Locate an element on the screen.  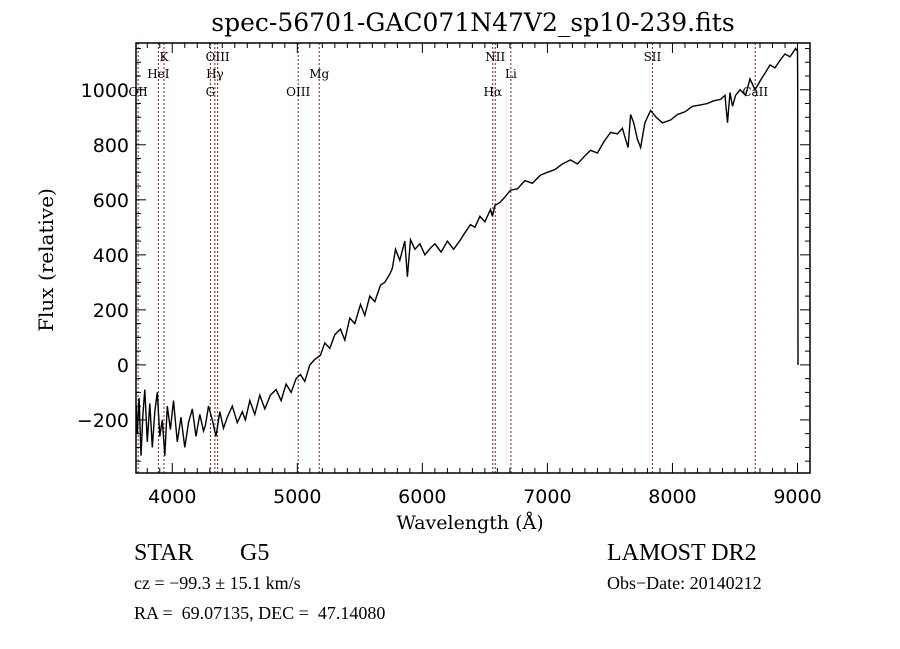
marker-label: NII is located at coordinates (495, 57).